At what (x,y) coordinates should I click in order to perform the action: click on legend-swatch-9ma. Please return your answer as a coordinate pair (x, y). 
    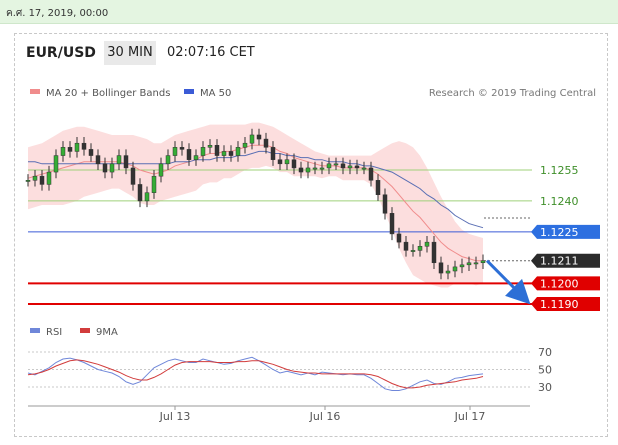
    Looking at the image, I should click on (85, 330).